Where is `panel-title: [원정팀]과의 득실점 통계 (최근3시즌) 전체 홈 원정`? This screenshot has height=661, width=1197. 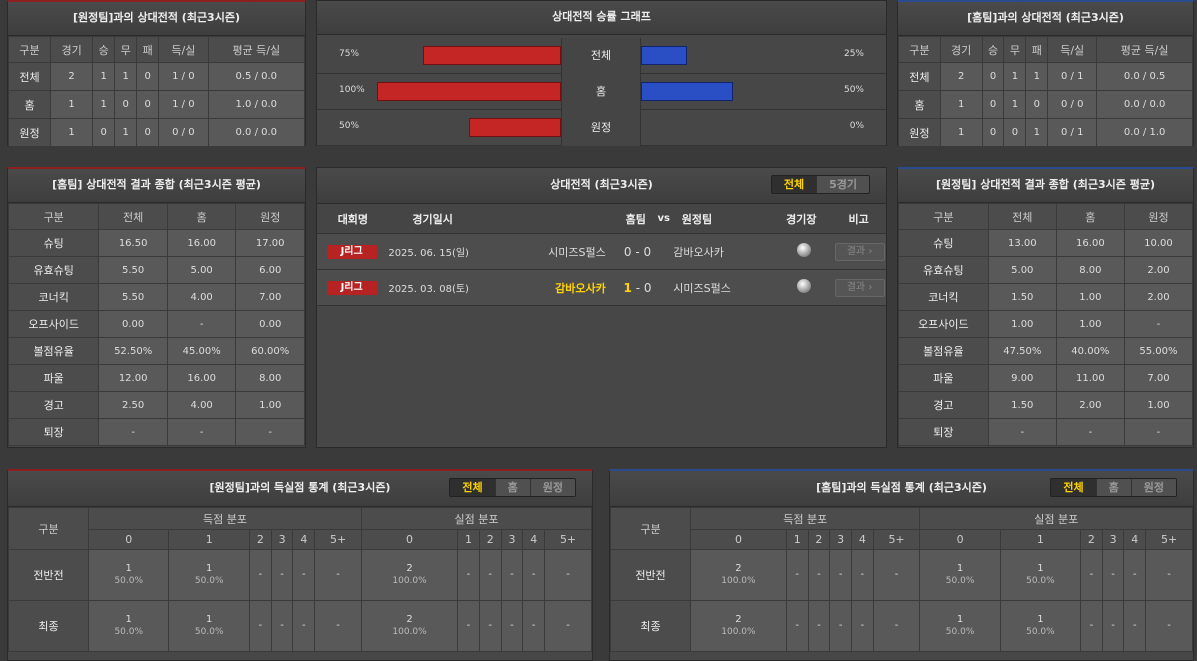
panel-title: [원정팀]과의 득실점 통계 (최근3시즌) 전체 홈 원정 is located at coordinates (300, 489).